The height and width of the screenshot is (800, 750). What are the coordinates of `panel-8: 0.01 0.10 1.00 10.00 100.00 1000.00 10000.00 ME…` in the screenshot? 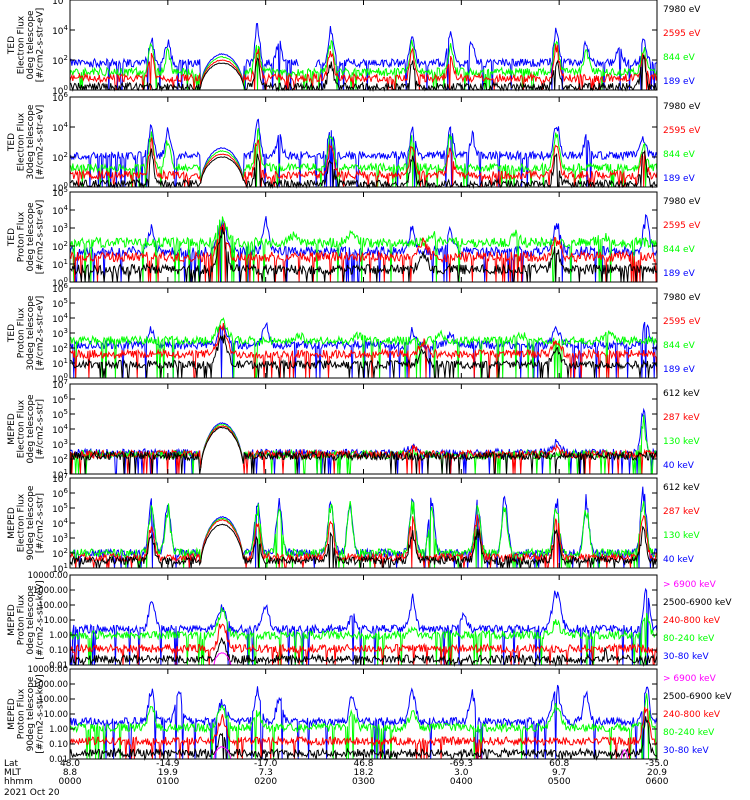 It's located at (369, 715).